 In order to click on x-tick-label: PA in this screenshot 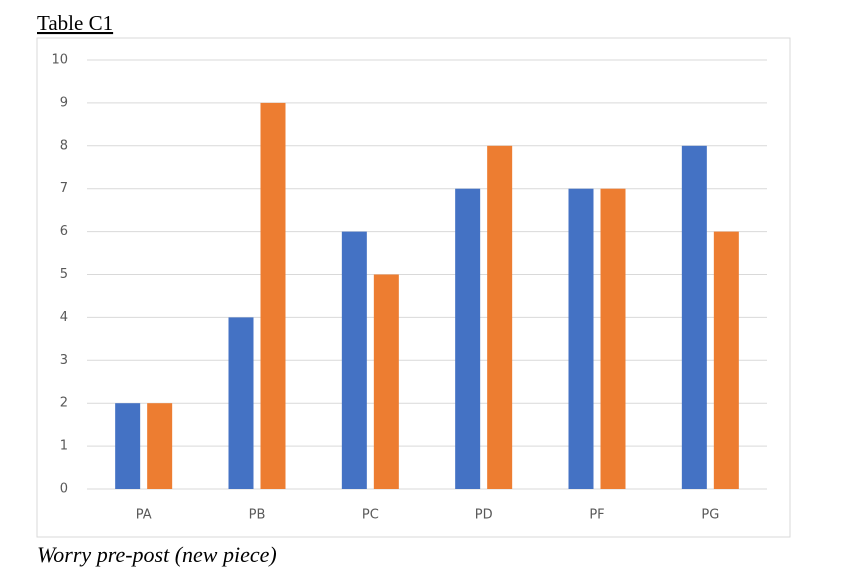, I will do `click(144, 515)`.